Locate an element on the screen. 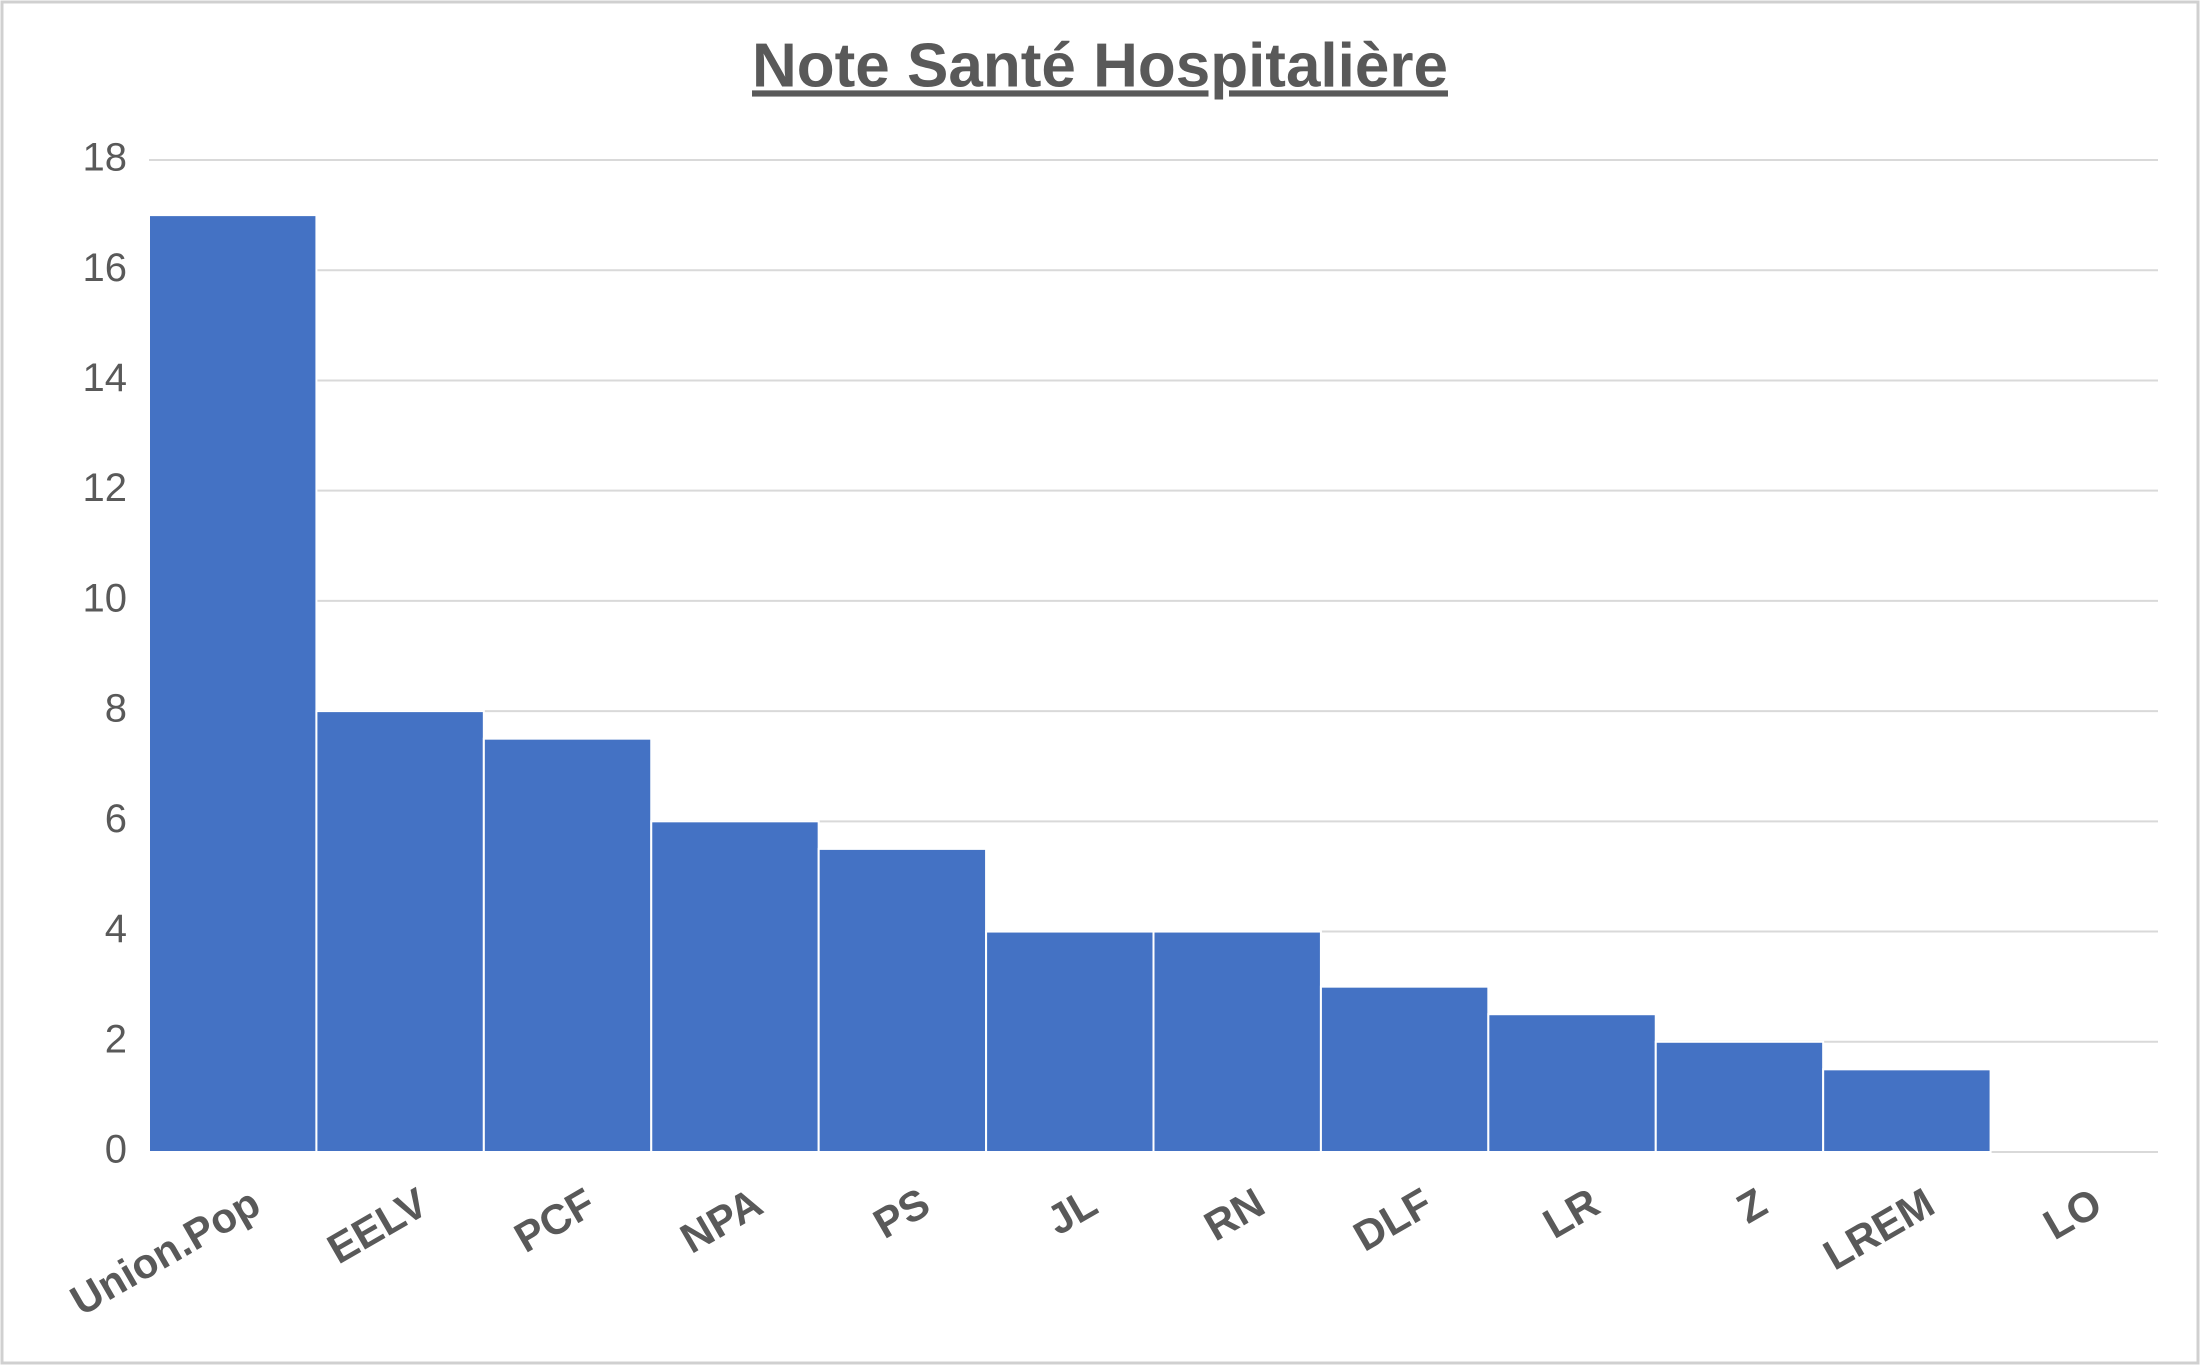 The image size is (2200, 1365). y-tick-label: 2 is located at coordinates (116, 1039).